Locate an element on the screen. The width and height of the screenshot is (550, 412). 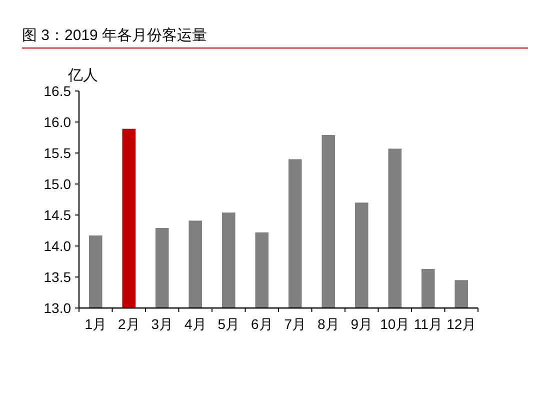
x-tick-label: 6月 is located at coordinates (261, 324).